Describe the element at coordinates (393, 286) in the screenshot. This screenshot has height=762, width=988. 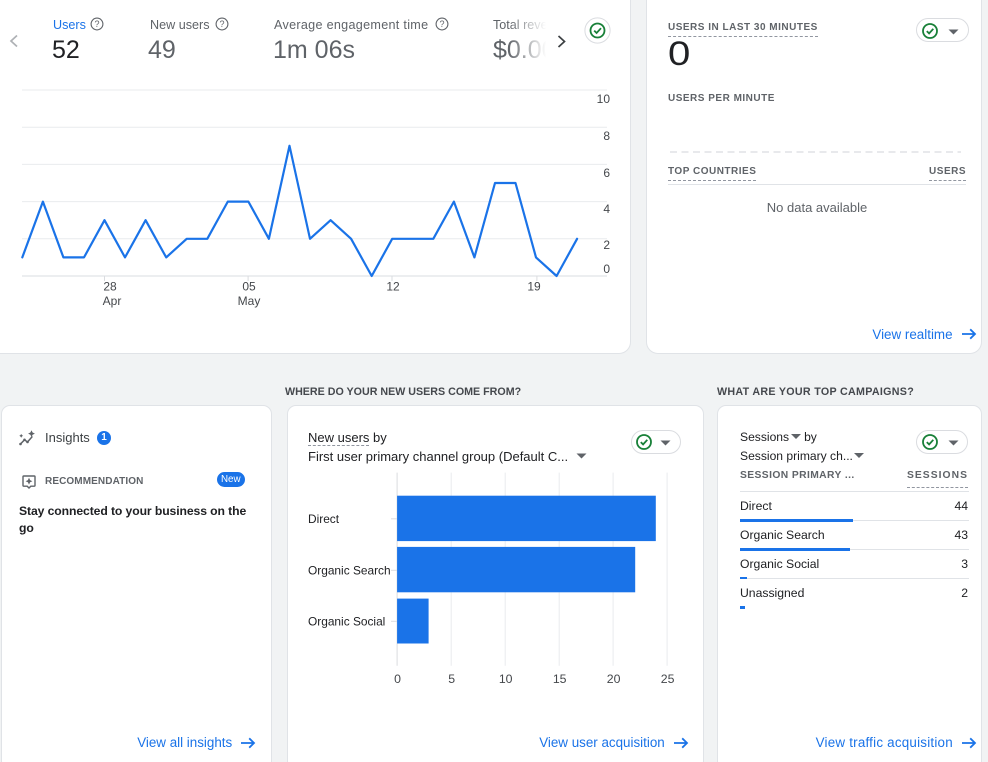
I see `svg-text: 12` at that location.